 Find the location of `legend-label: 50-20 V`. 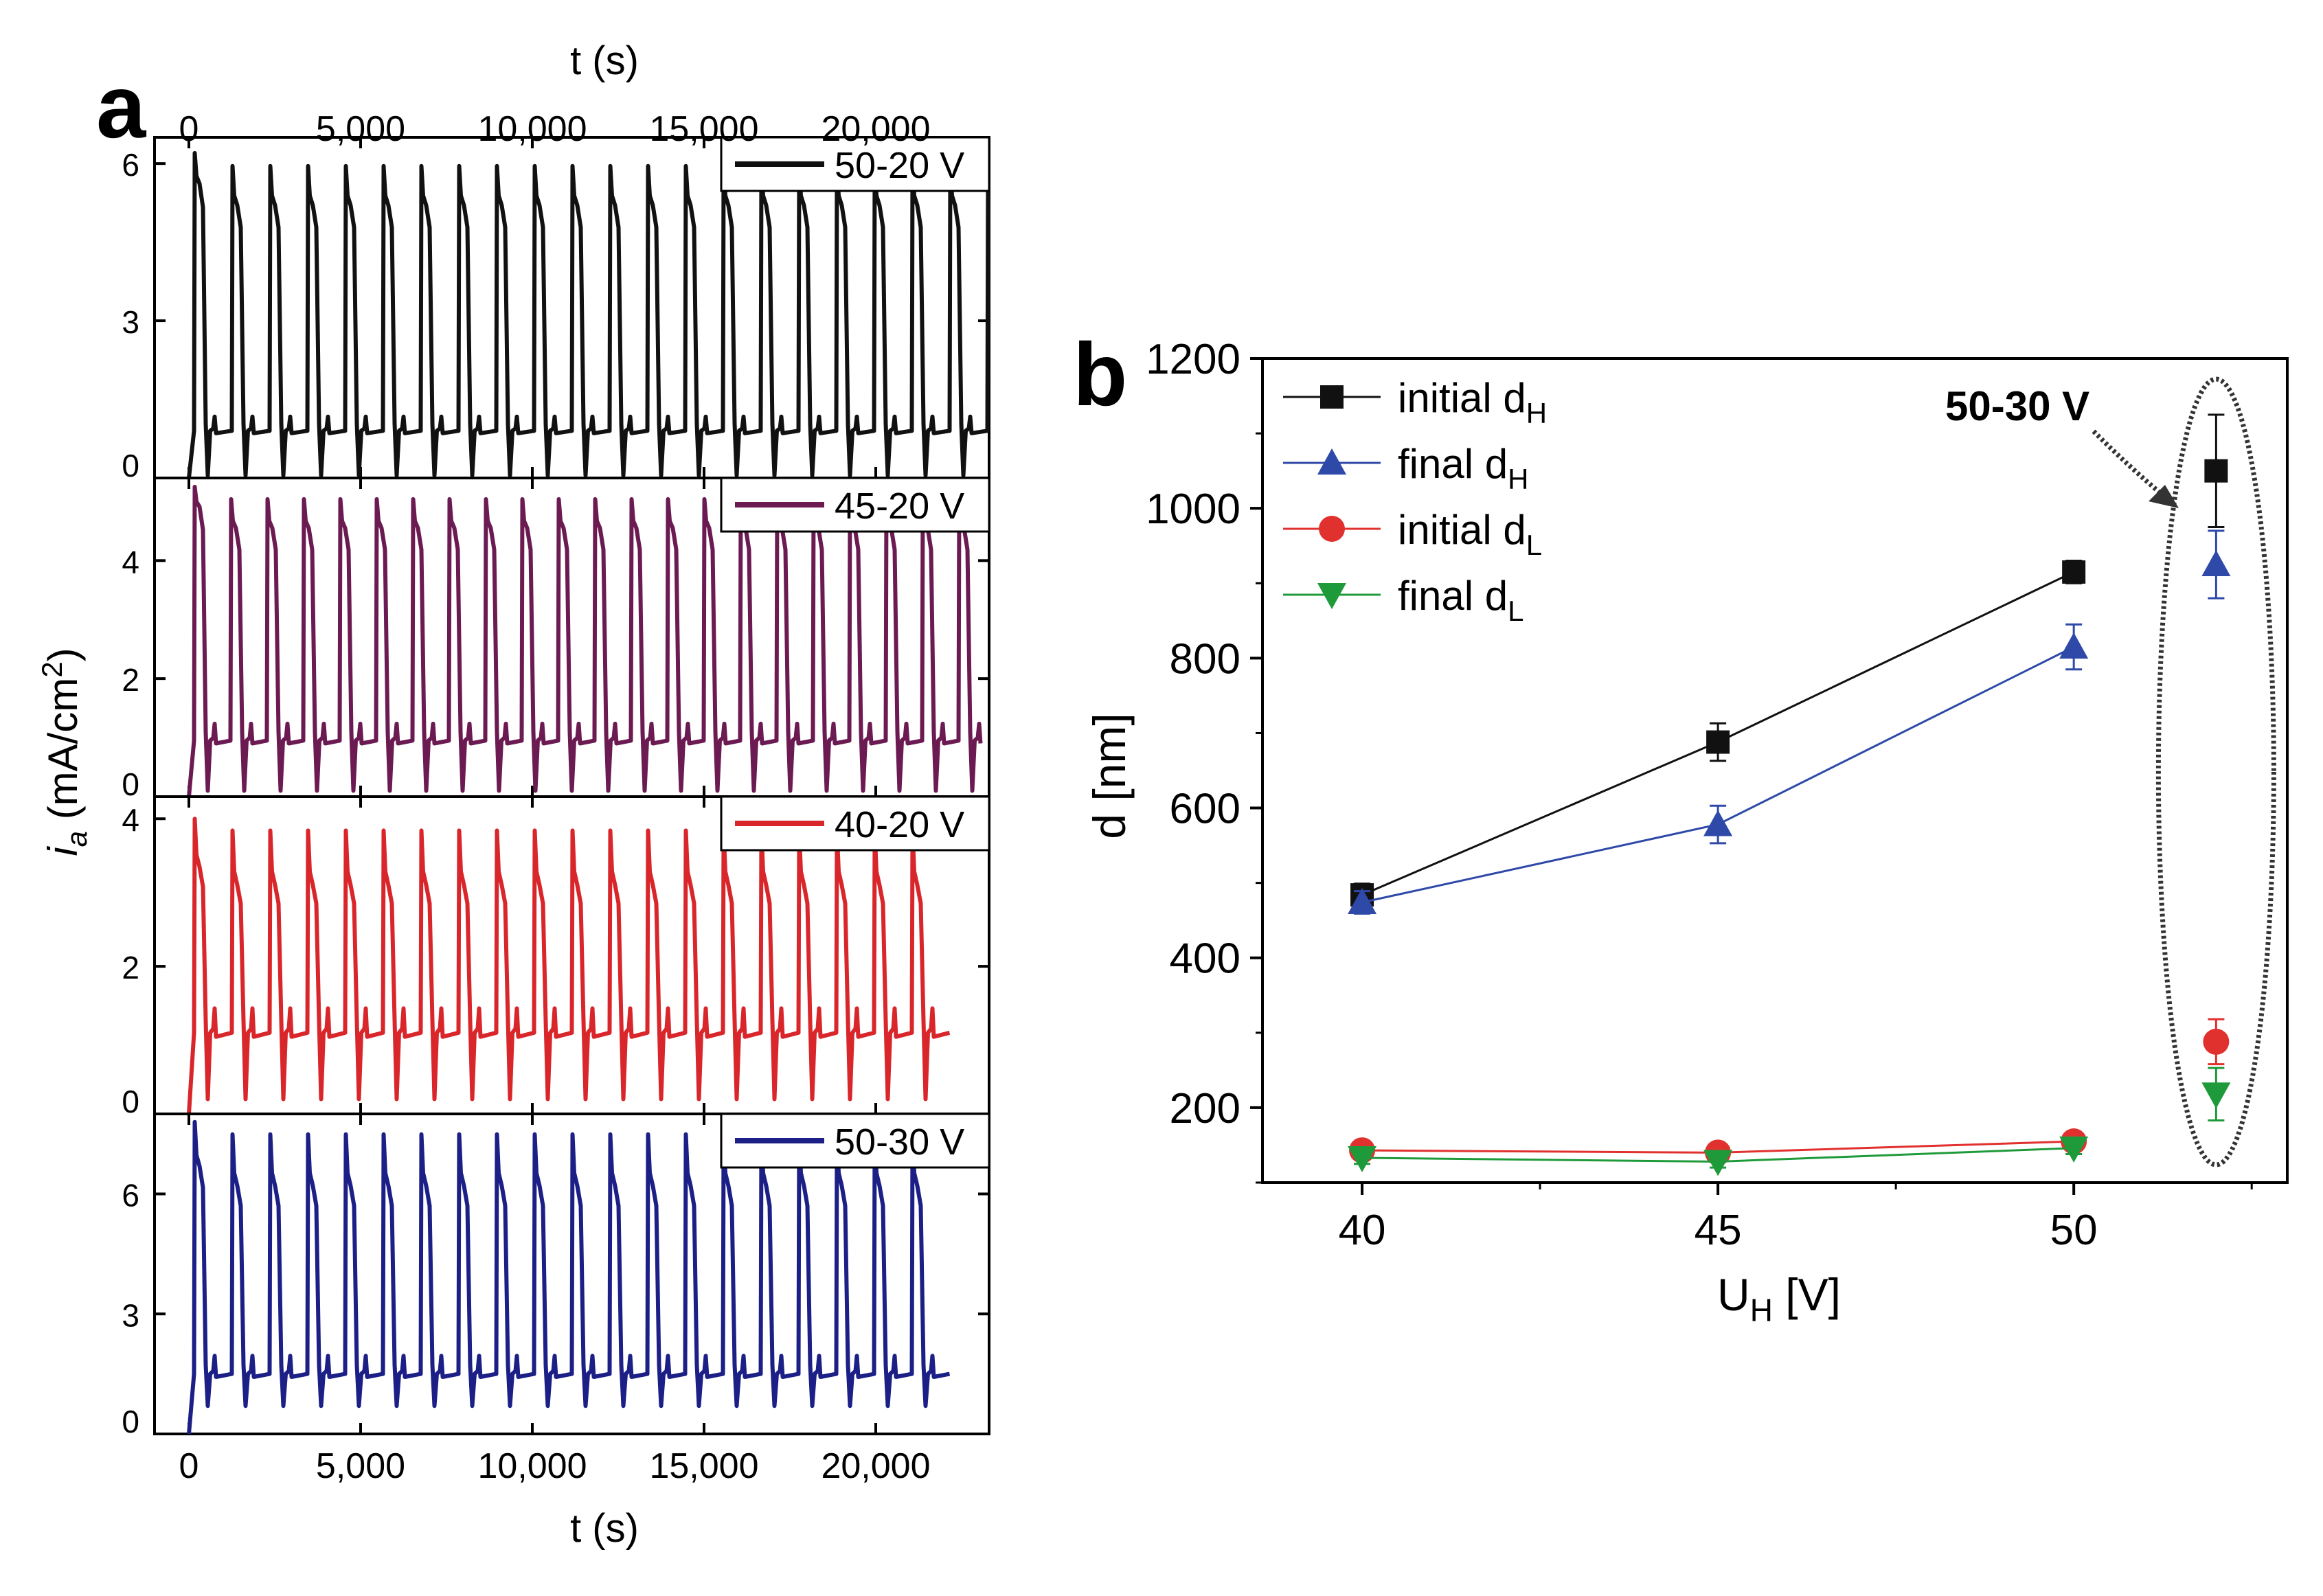

legend-label: 50-20 V is located at coordinates (900, 165).